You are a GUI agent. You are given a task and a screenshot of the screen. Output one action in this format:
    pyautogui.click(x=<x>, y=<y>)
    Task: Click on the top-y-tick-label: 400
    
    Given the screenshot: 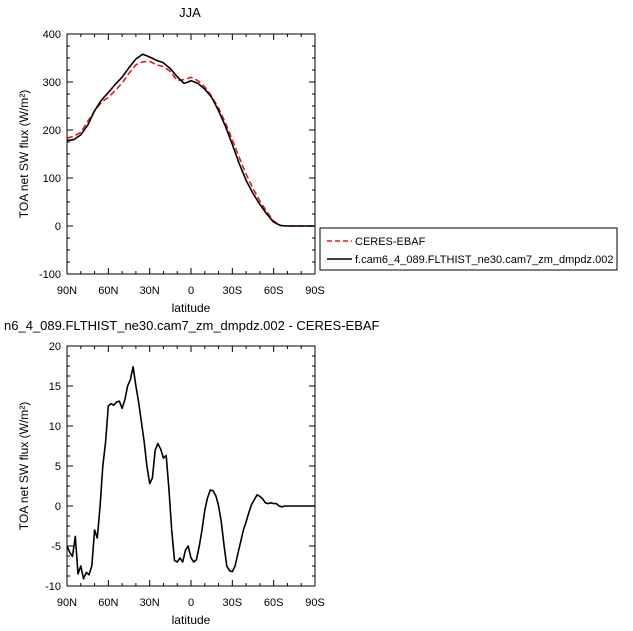 What is the action you would take?
    pyautogui.click(x=52, y=35)
    